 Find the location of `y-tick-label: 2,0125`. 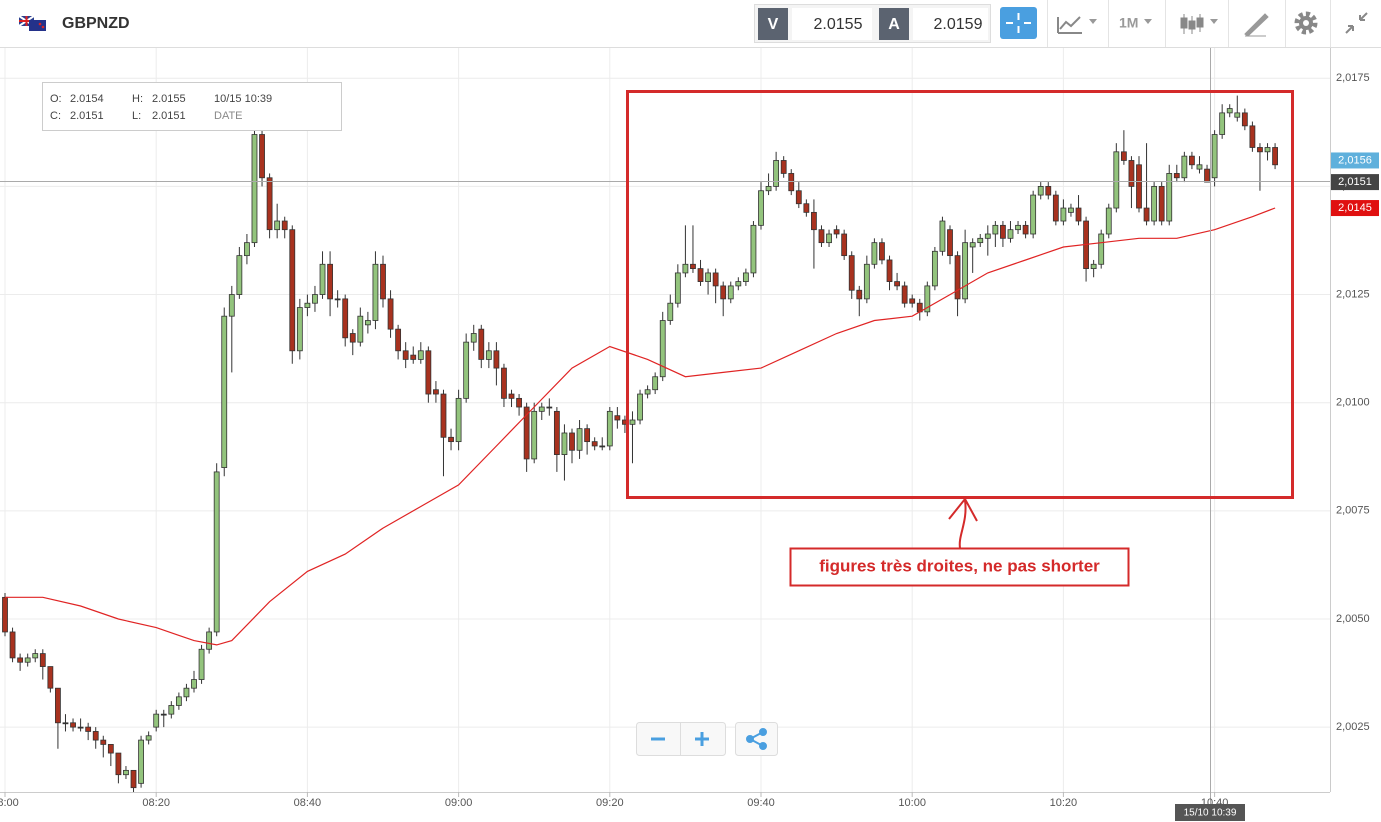

y-tick-label: 2,0125 is located at coordinates (1353, 294).